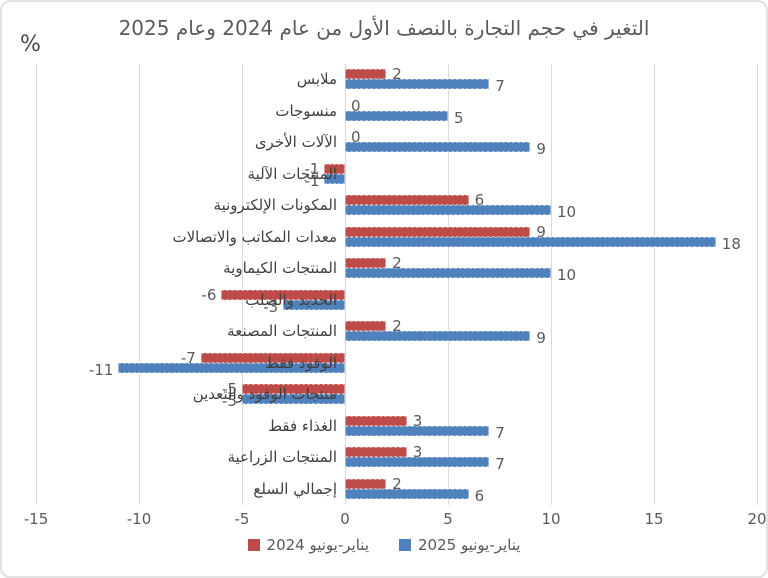 The width and height of the screenshot is (768, 578). Describe the element at coordinates (282, 457) in the screenshot. I see `category-label: المنتجات الزراعية` at that location.